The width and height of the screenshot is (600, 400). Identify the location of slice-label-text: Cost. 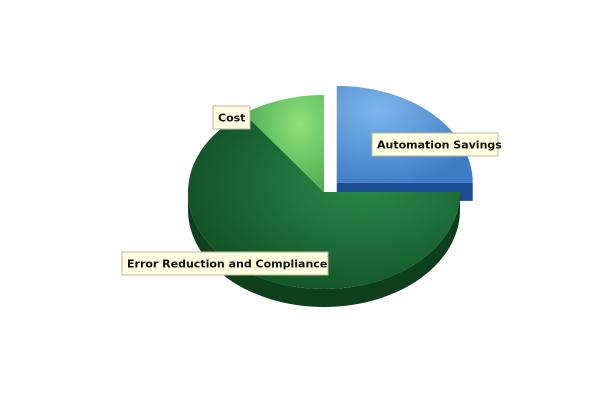
(231, 118).